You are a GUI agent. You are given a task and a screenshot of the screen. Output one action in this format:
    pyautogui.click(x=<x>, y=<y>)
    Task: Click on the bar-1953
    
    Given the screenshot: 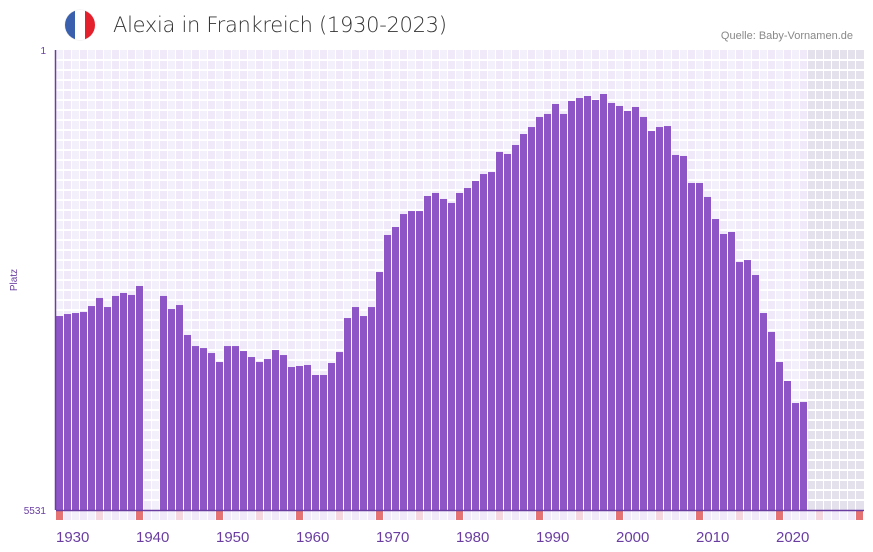 What is the action you would take?
    pyautogui.click(x=243, y=430)
    